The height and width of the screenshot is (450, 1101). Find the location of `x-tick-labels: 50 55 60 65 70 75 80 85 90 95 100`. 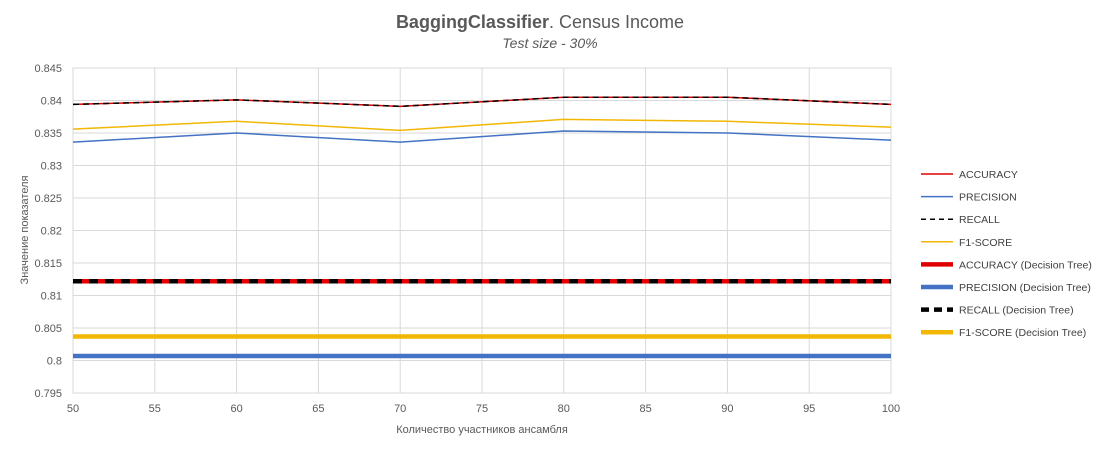

x-tick-labels: 50 55 60 65 70 75 80 85 90 95 100 is located at coordinates (483, 409).